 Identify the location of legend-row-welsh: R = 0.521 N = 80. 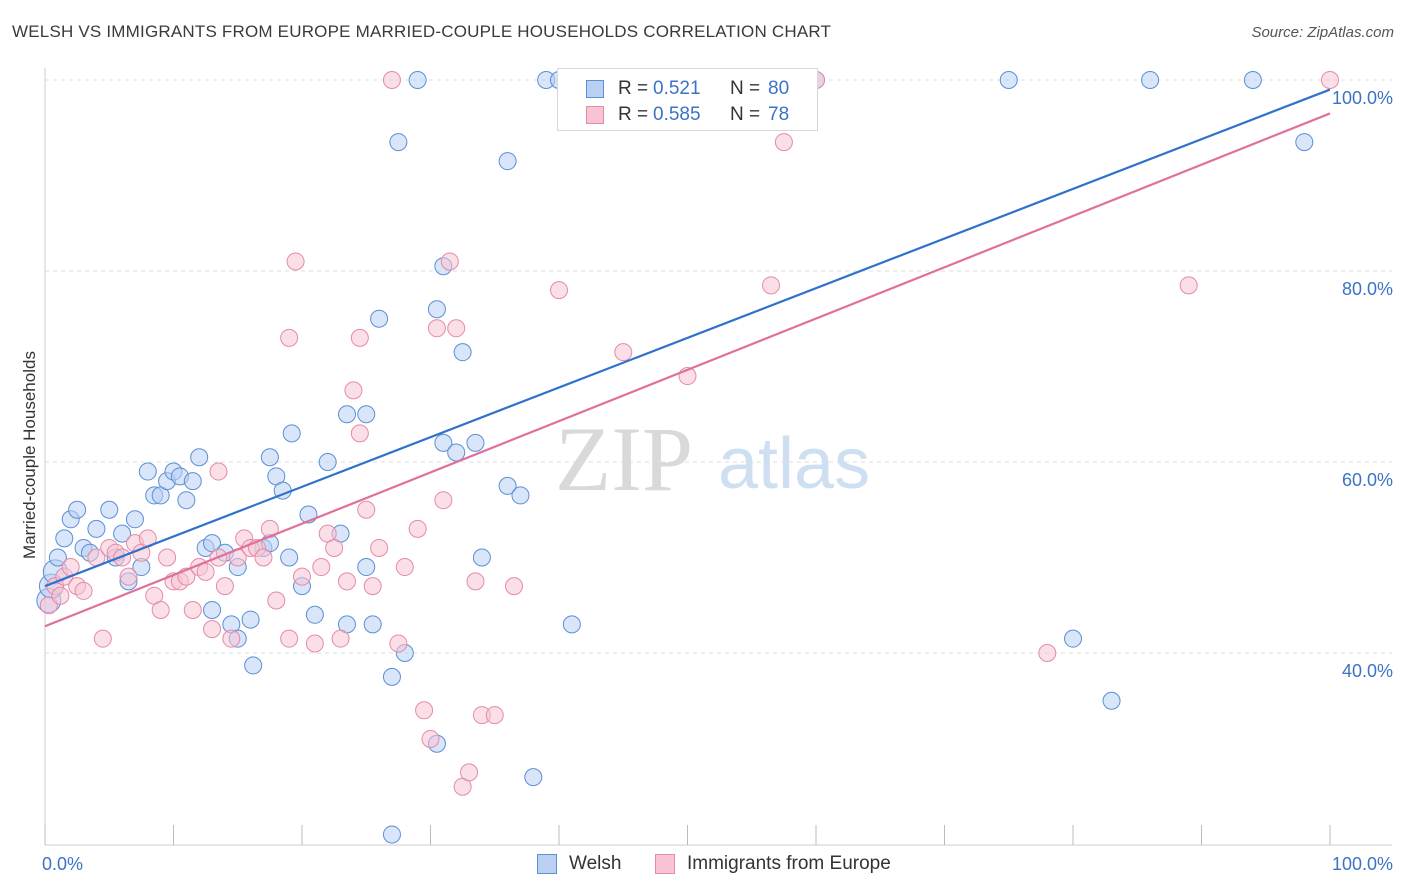
(687, 89).